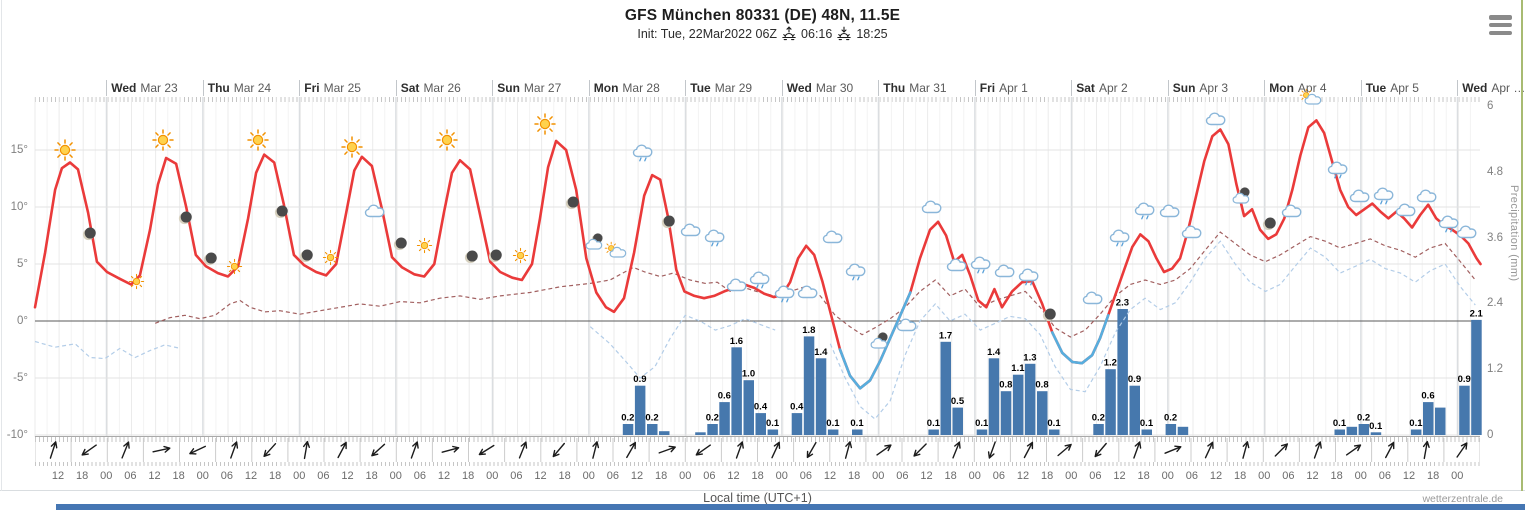 The width and height of the screenshot is (1525, 510). What do you see at coordinates (844, 33) in the screenshot?
I see `sunset-icon` at bounding box center [844, 33].